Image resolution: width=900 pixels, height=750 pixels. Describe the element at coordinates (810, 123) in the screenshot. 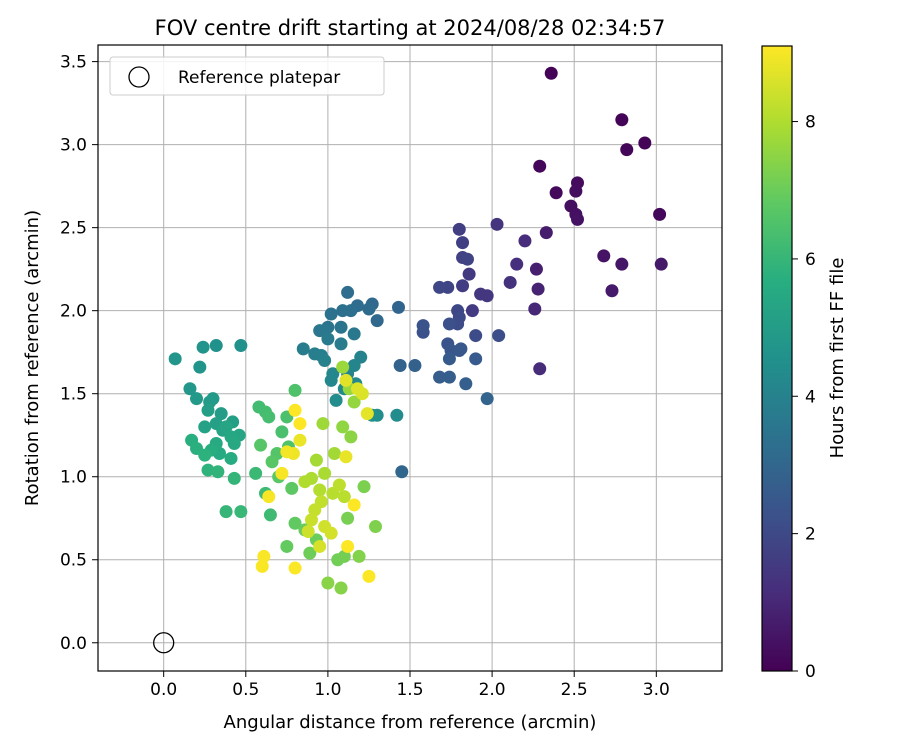

I see `colorbar-tick-label: 8` at that location.